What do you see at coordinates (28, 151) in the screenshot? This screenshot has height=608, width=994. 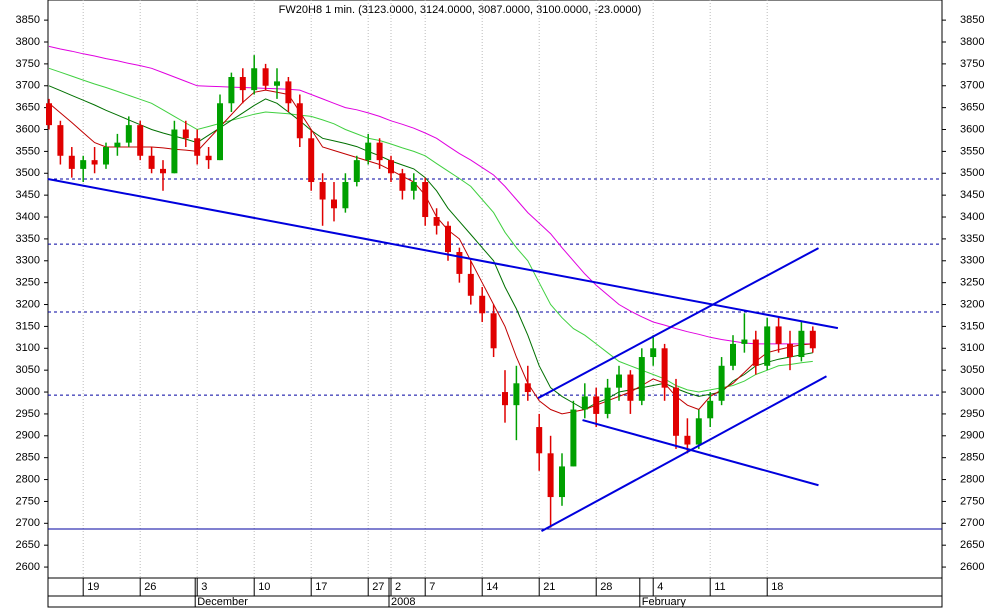 I see `y-tick-label: 3550` at bounding box center [28, 151].